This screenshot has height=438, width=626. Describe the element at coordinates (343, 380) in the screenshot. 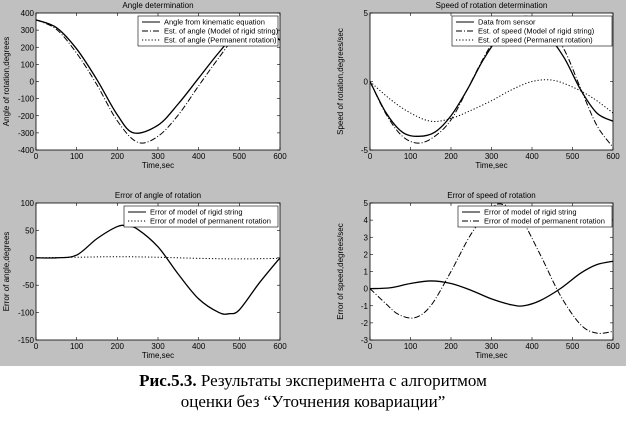

I see `caption-text-1: Результаты эксперимента с алгоритмом` at that location.